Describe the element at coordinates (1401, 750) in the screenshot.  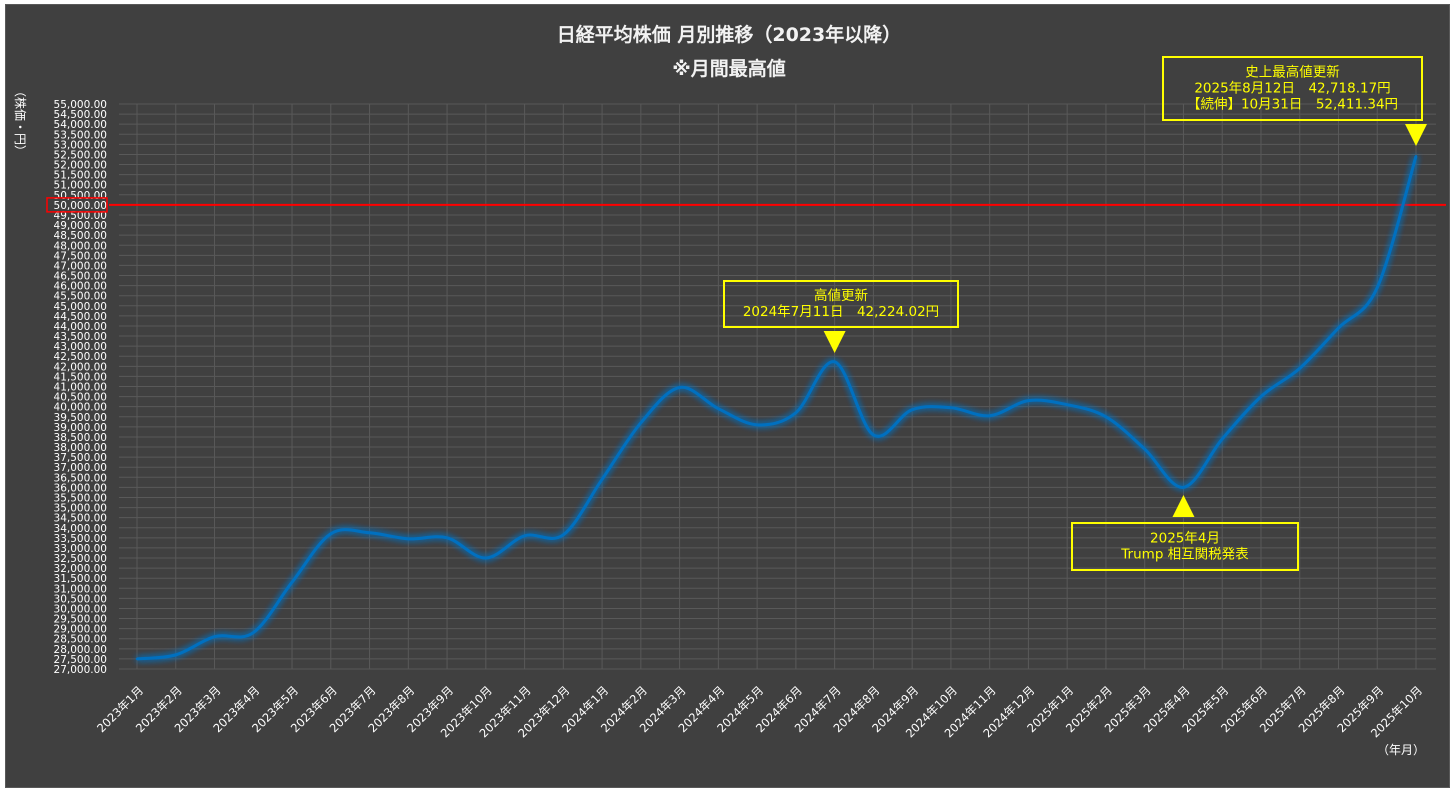
I see `x-axis-label: （年月）` at that location.